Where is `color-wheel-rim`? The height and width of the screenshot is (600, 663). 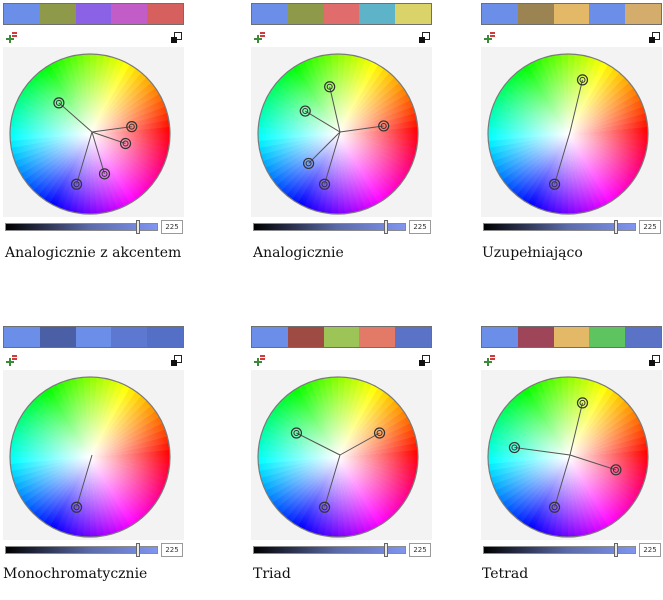 color-wheel-rim is located at coordinates (568, 457).